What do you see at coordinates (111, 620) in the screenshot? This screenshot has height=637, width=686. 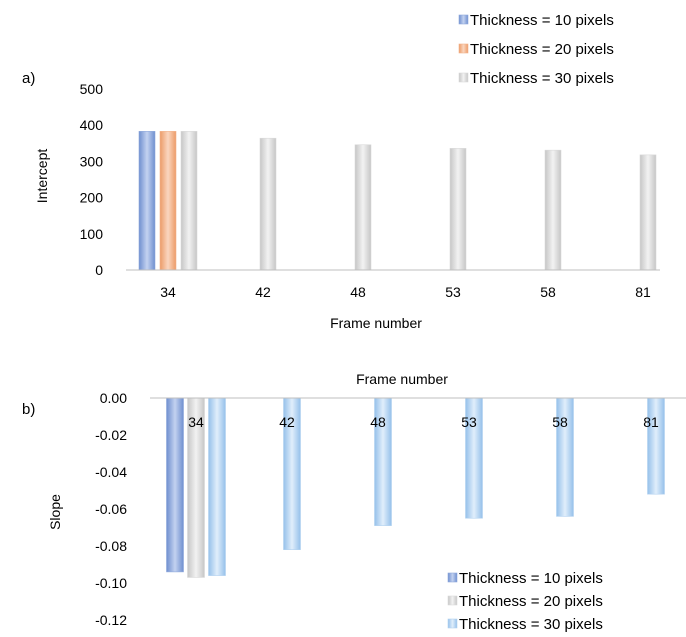 I see `y-tick-label: -0.12` at bounding box center [111, 620].